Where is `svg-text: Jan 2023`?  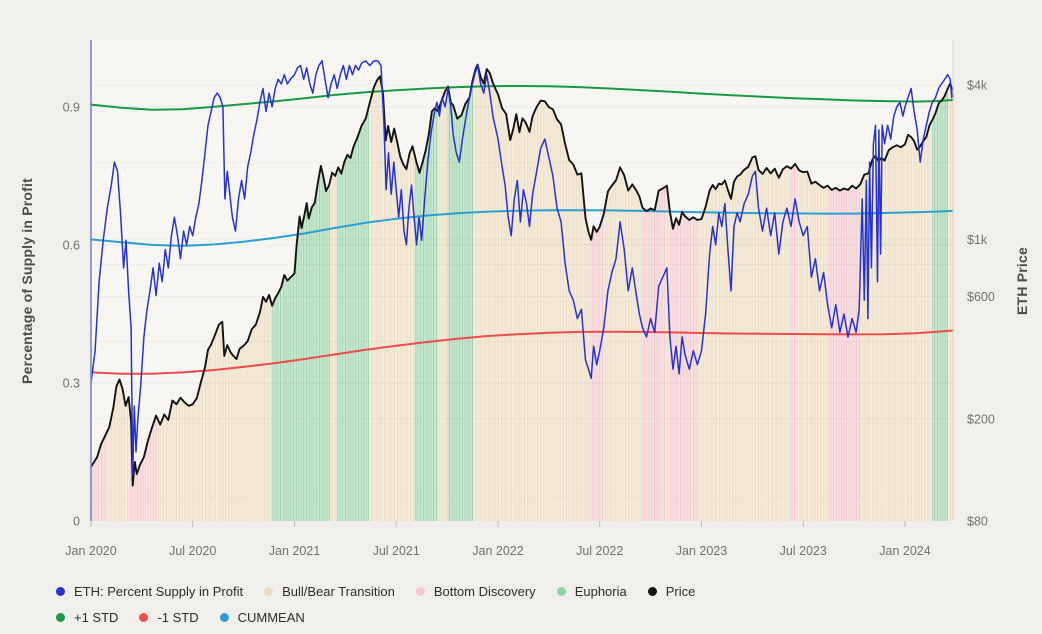
svg-text: Jan 2023 is located at coordinates (701, 551).